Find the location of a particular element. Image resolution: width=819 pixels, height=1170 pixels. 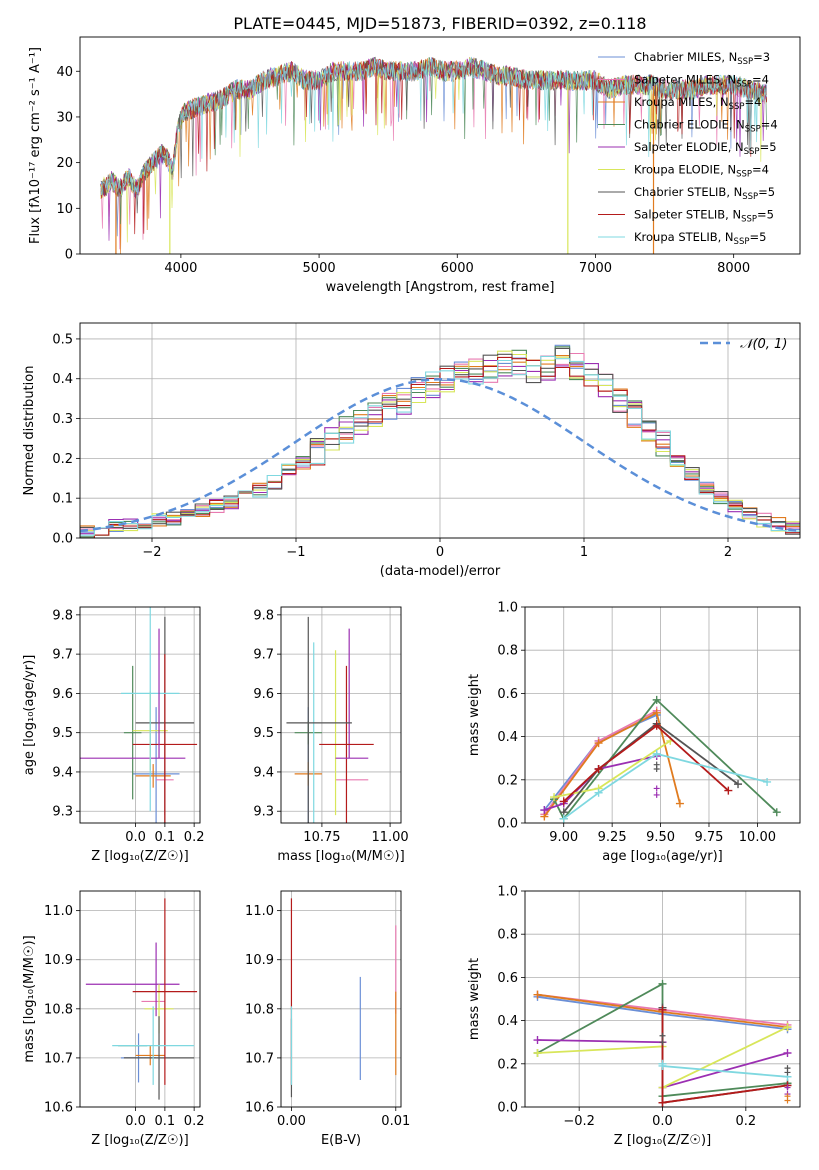

age_vs_mass-ytick-label: 9.5 is located at coordinates (263, 733).